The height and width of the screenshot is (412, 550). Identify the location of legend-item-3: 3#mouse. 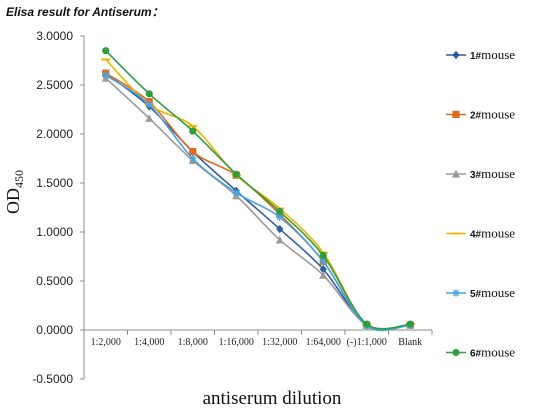
(480, 173).